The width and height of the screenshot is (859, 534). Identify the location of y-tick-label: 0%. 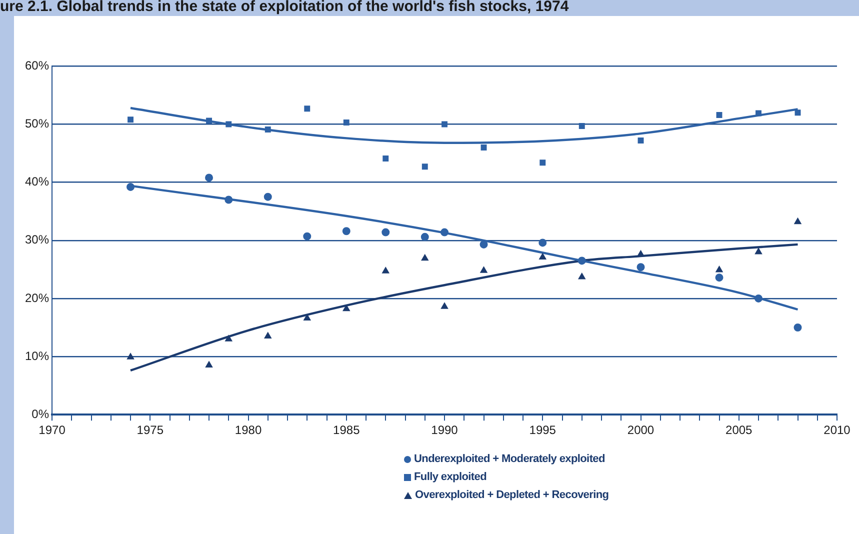
(41, 413).